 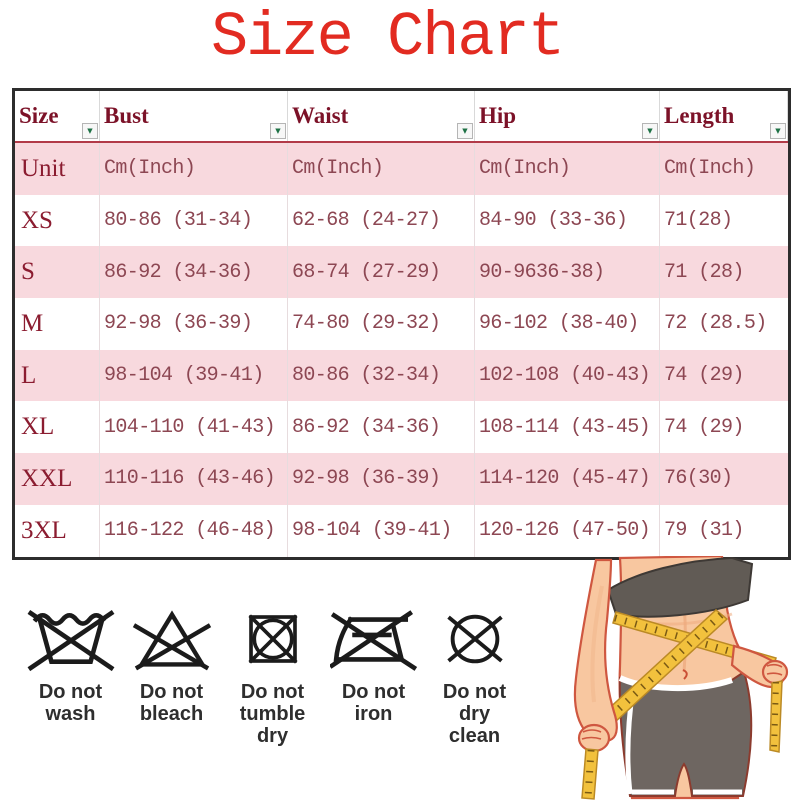 What do you see at coordinates (32, 323) in the screenshot?
I see `row-label: M` at bounding box center [32, 323].